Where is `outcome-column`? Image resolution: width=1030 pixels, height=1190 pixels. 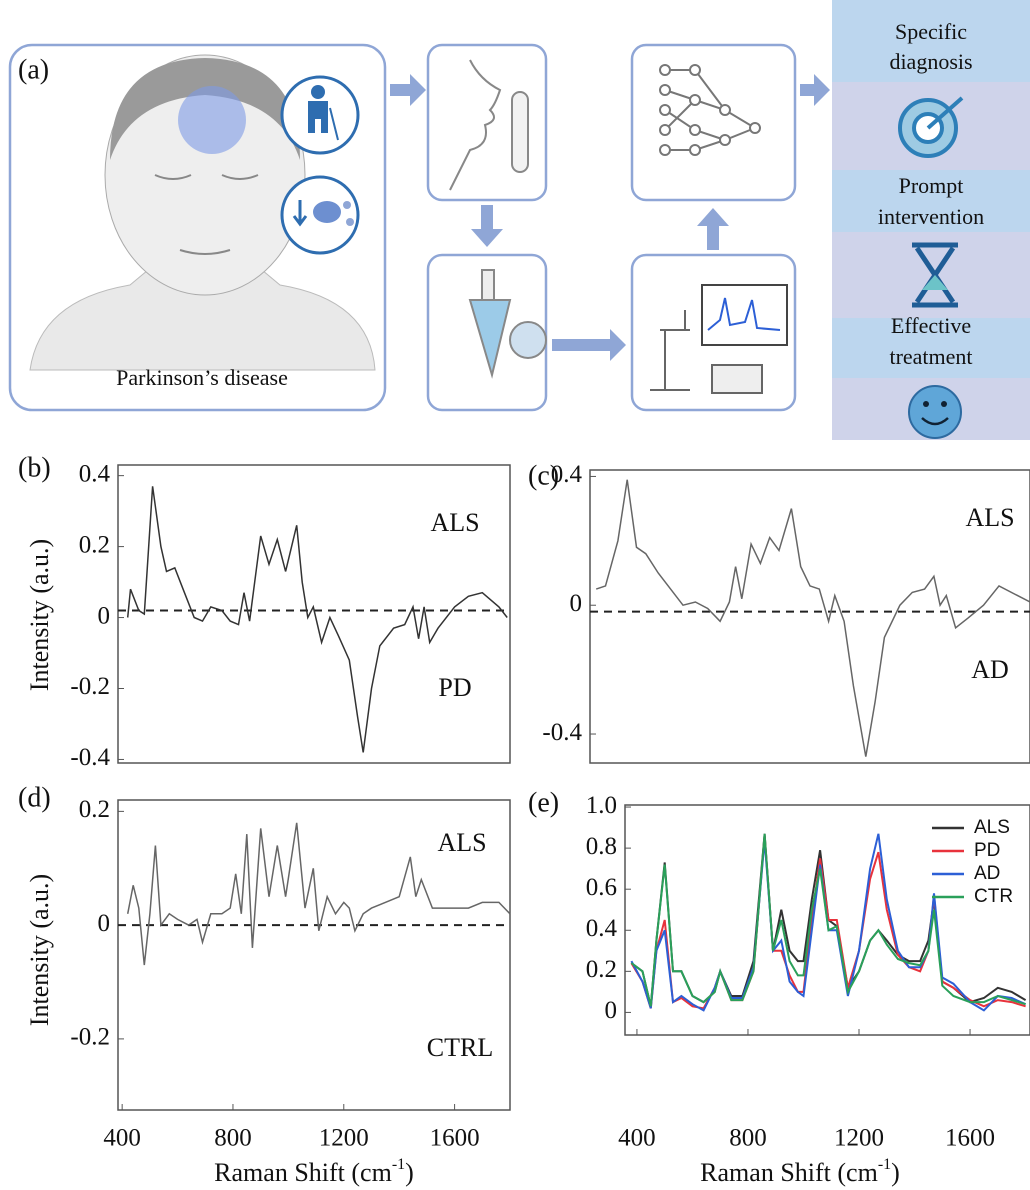
outcome-column is located at coordinates (931, 220).